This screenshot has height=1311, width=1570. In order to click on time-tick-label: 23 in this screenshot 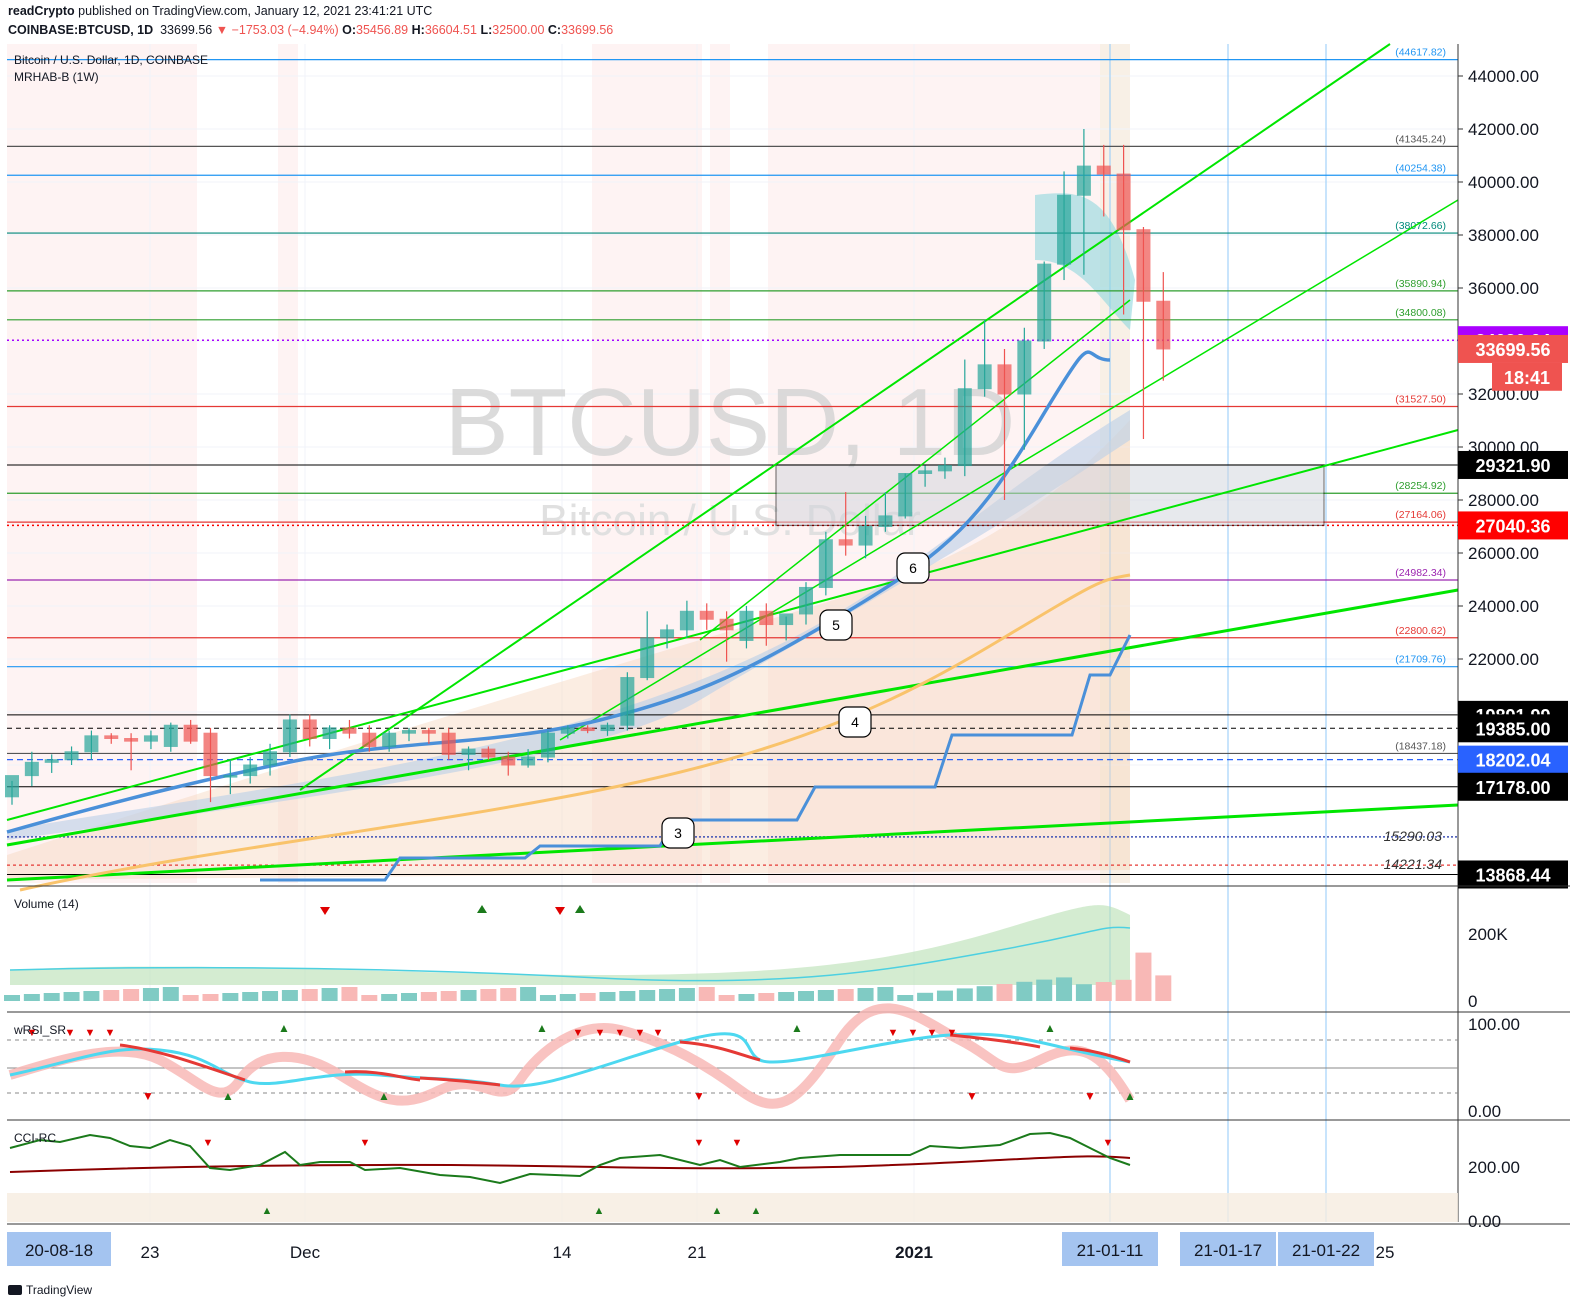, I will do `click(150, 1252)`.